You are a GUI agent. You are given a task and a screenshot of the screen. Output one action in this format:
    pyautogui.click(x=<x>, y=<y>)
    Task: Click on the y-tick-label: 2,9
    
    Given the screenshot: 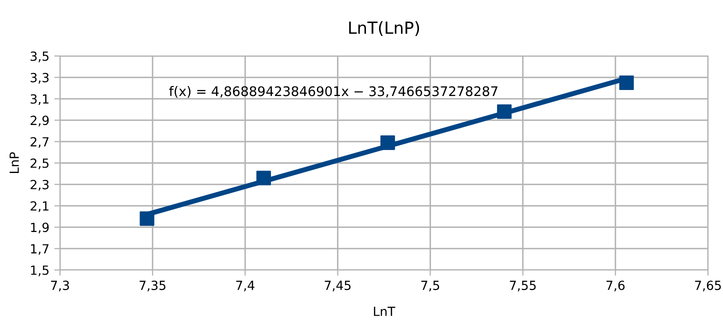 What is the action you would take?
    pyautogui.click(x=39, y=121)
    